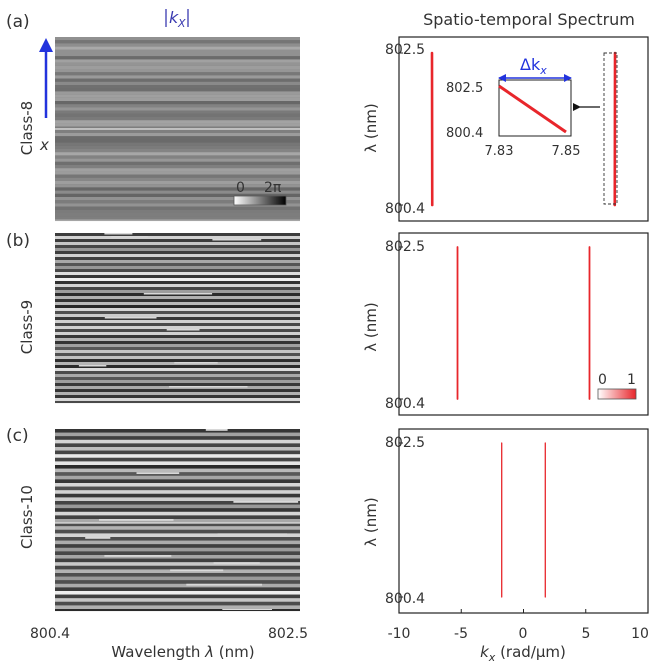 The height and width of the screenshot is (662, 662). What do you see at coordinates (405, 599) in the screenshot?
I see `ytick-c-bot: 800.4` at bounding box center [405, 599].